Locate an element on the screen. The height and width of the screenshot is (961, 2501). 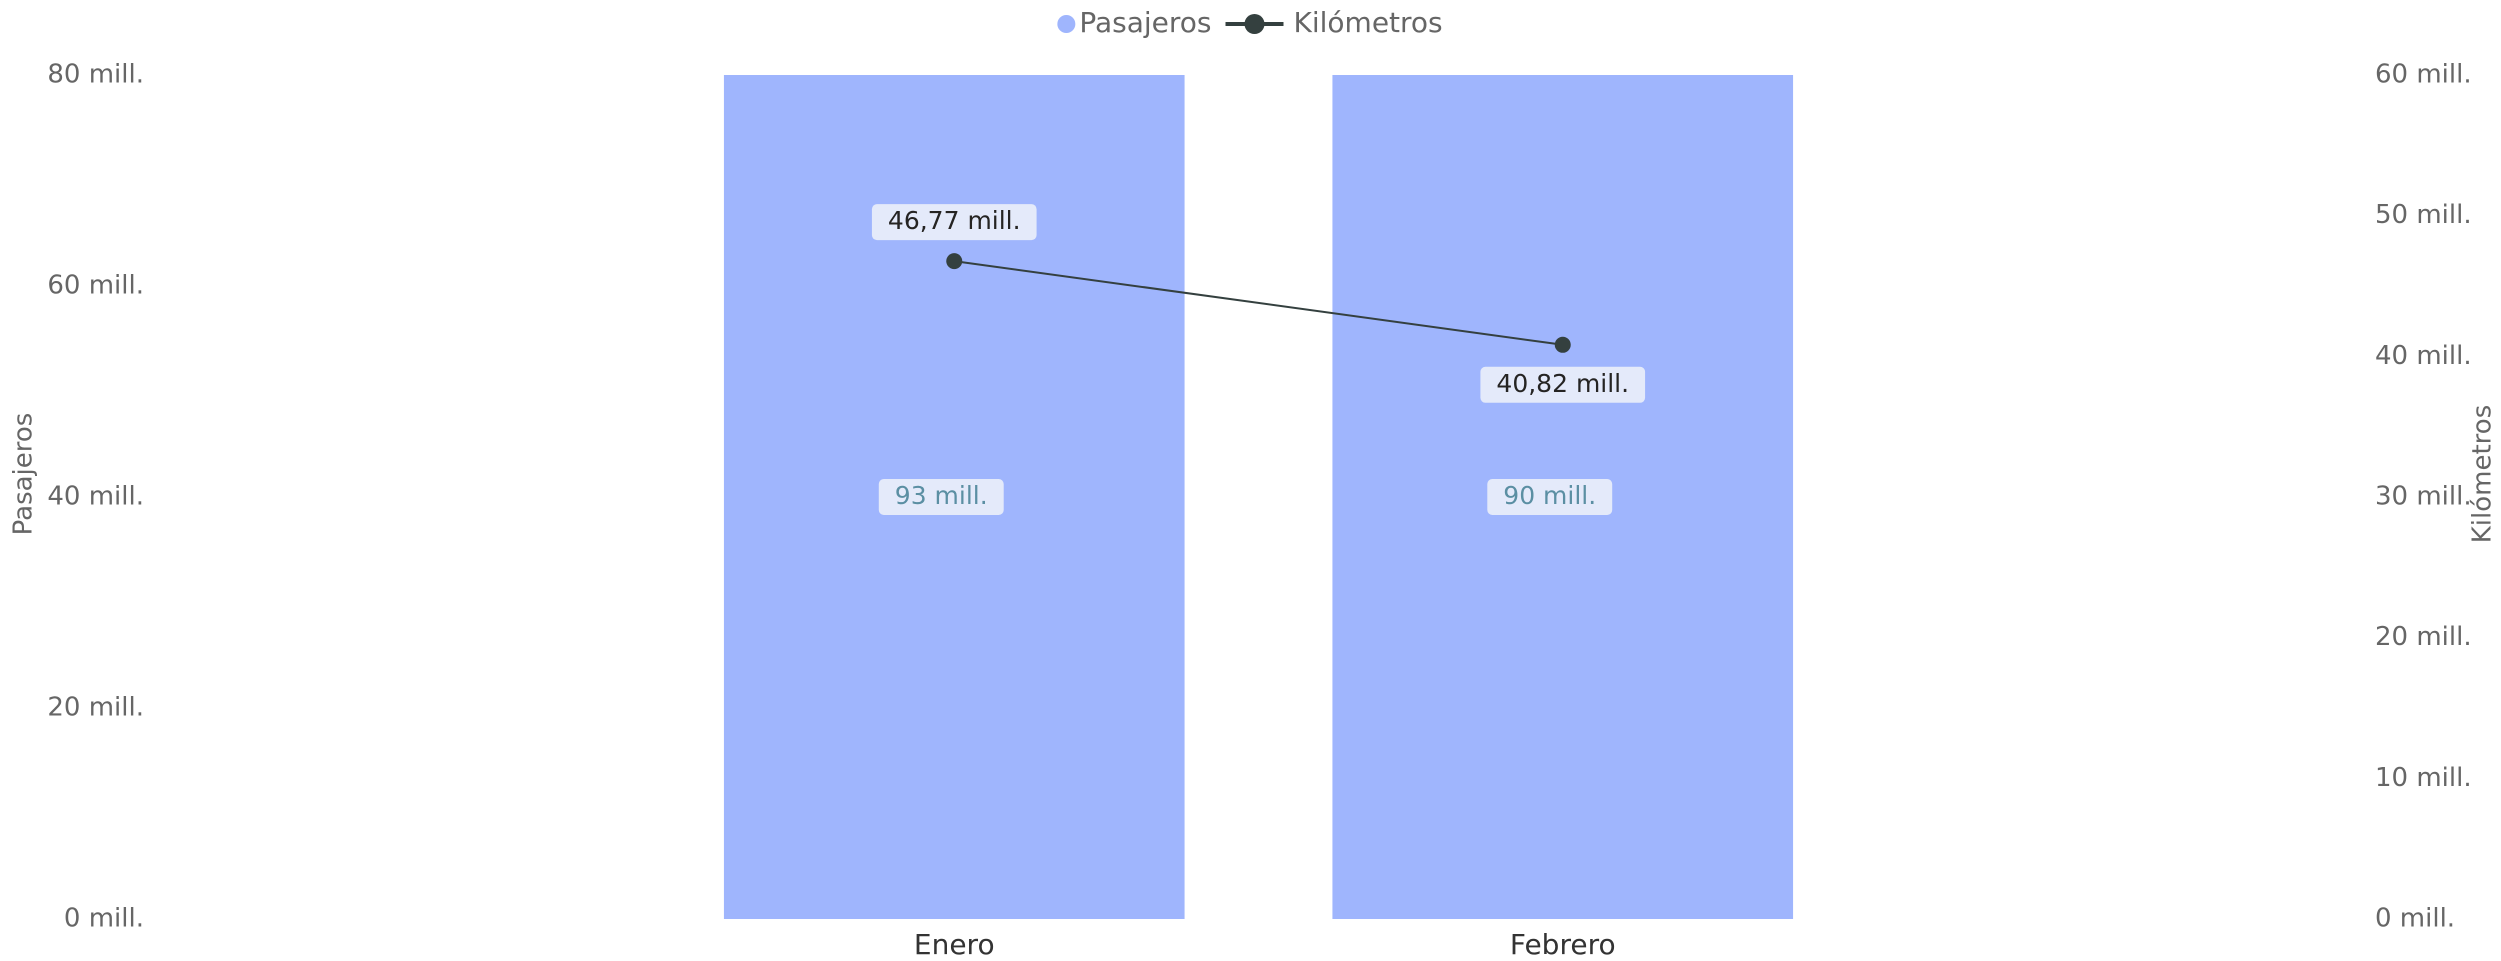
data-label-group: 93 mill. is located at coordinates (941, 497).